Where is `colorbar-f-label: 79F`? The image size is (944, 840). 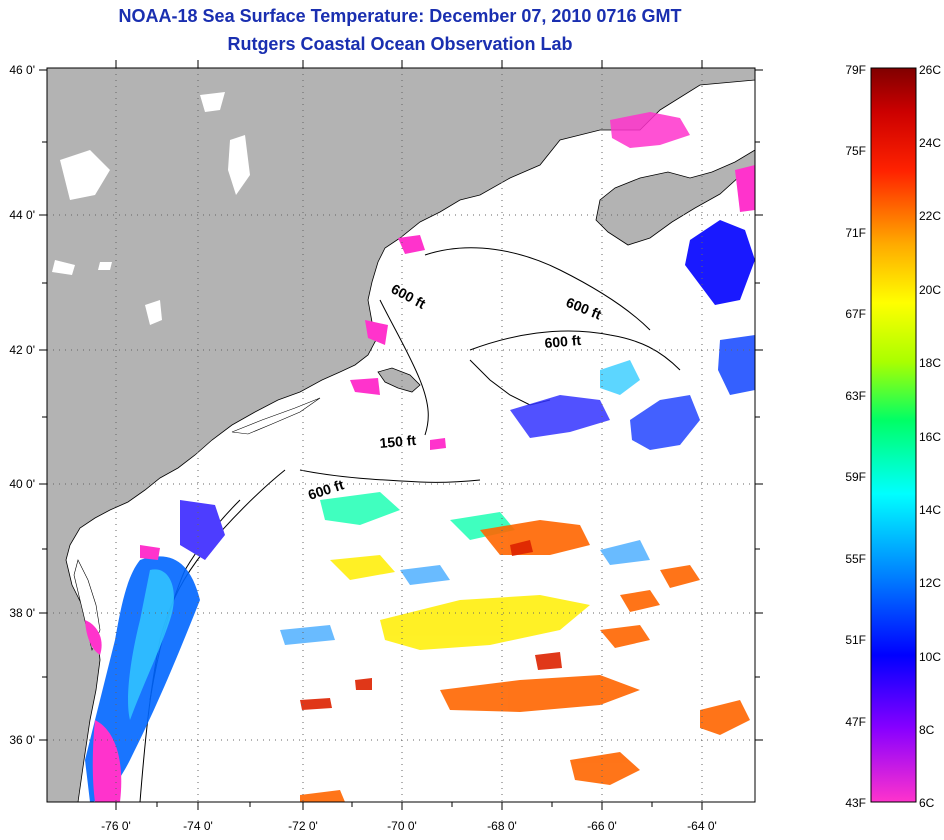 colorbar-f-label: 79F is located at coordinates (855, 70).